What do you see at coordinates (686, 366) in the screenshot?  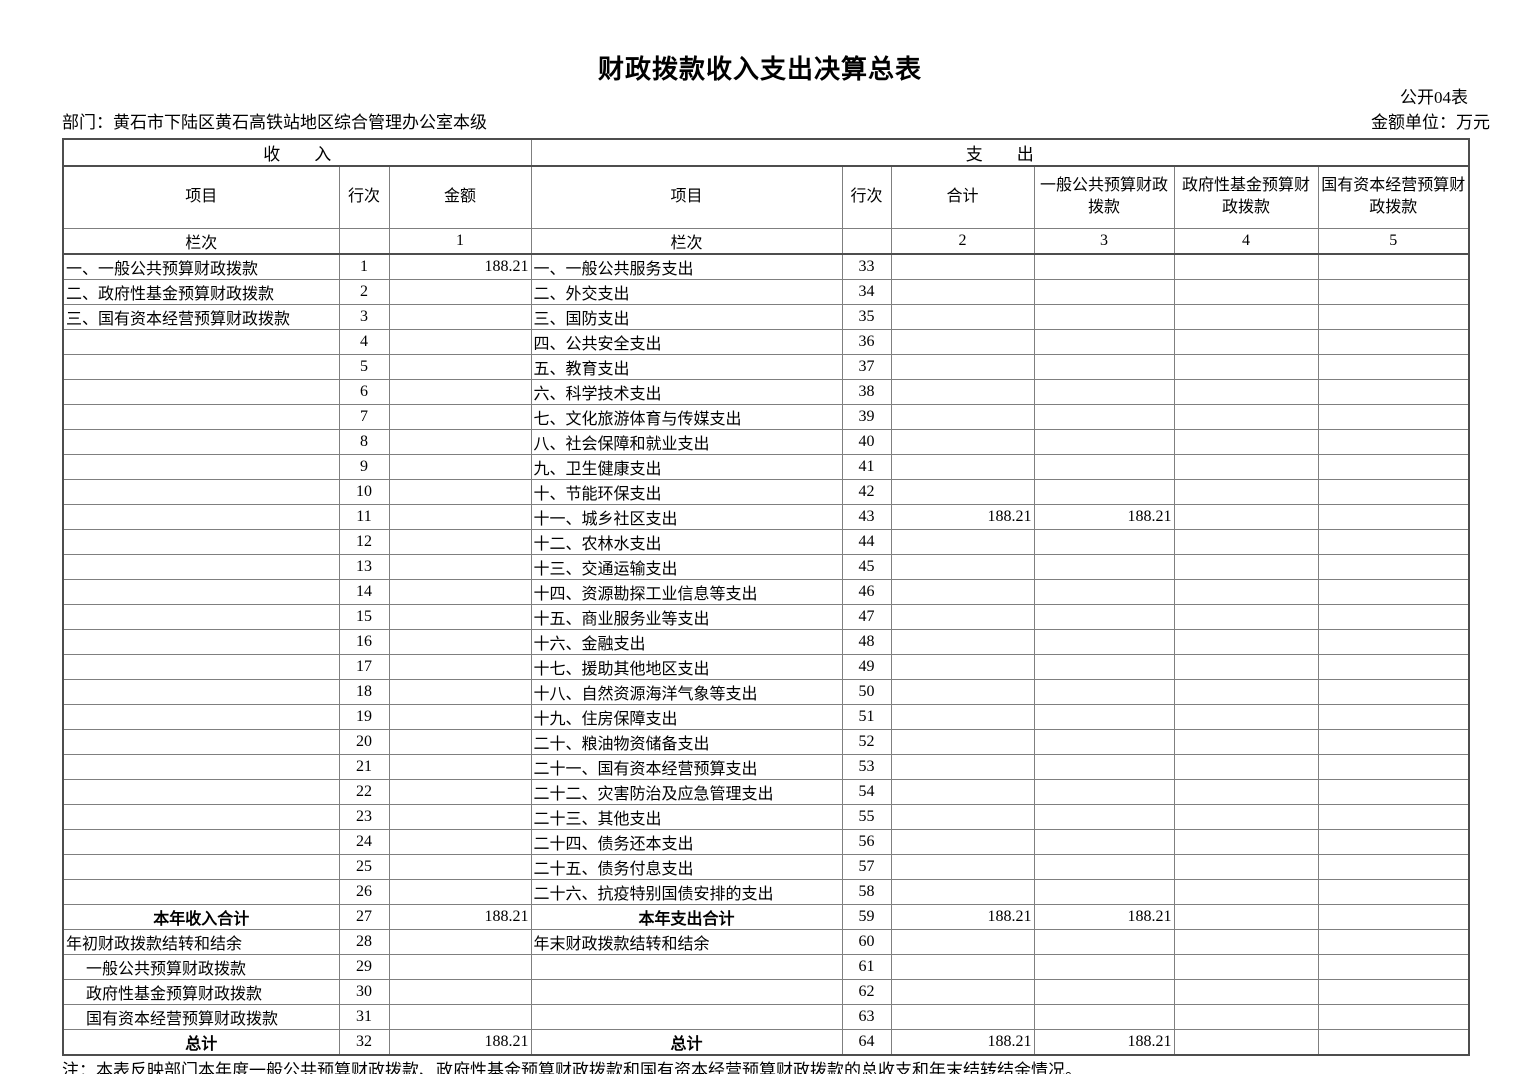 I see `expense-item-cell: 五、教育支出` at bounding box center [686, 366].